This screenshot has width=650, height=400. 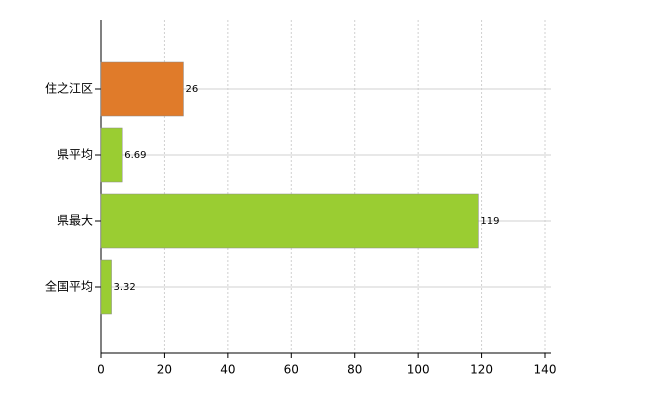 I want to click on value-label: 6.69, so click(x=135, y=155).